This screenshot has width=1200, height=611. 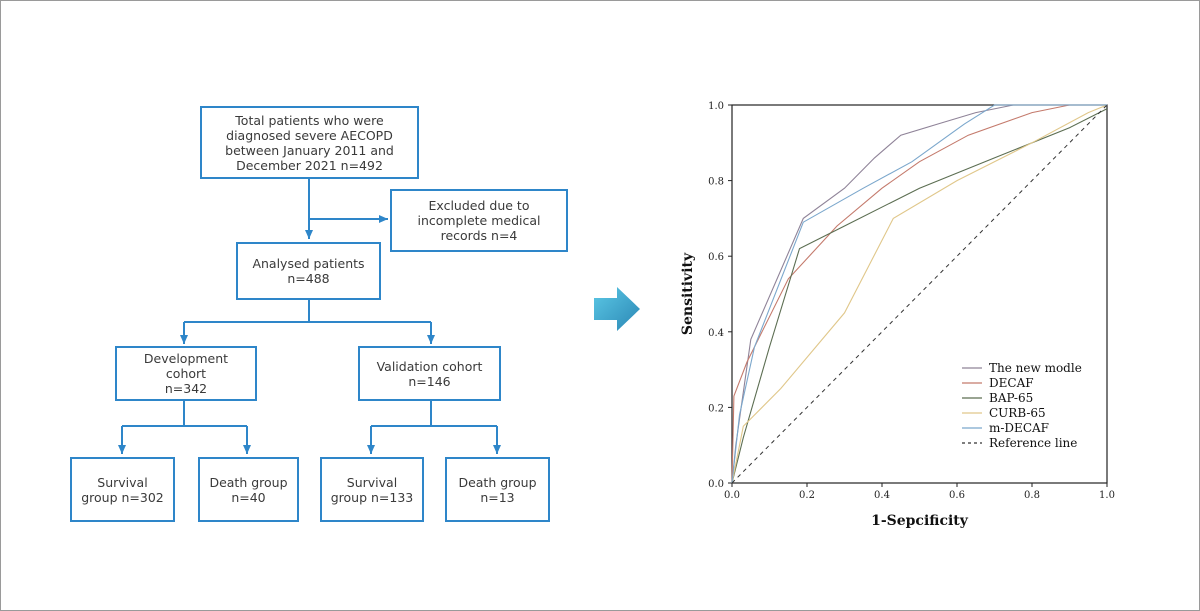 I want to click on dev-survival-box: Survival group n=302, so click(x=122, y=489).